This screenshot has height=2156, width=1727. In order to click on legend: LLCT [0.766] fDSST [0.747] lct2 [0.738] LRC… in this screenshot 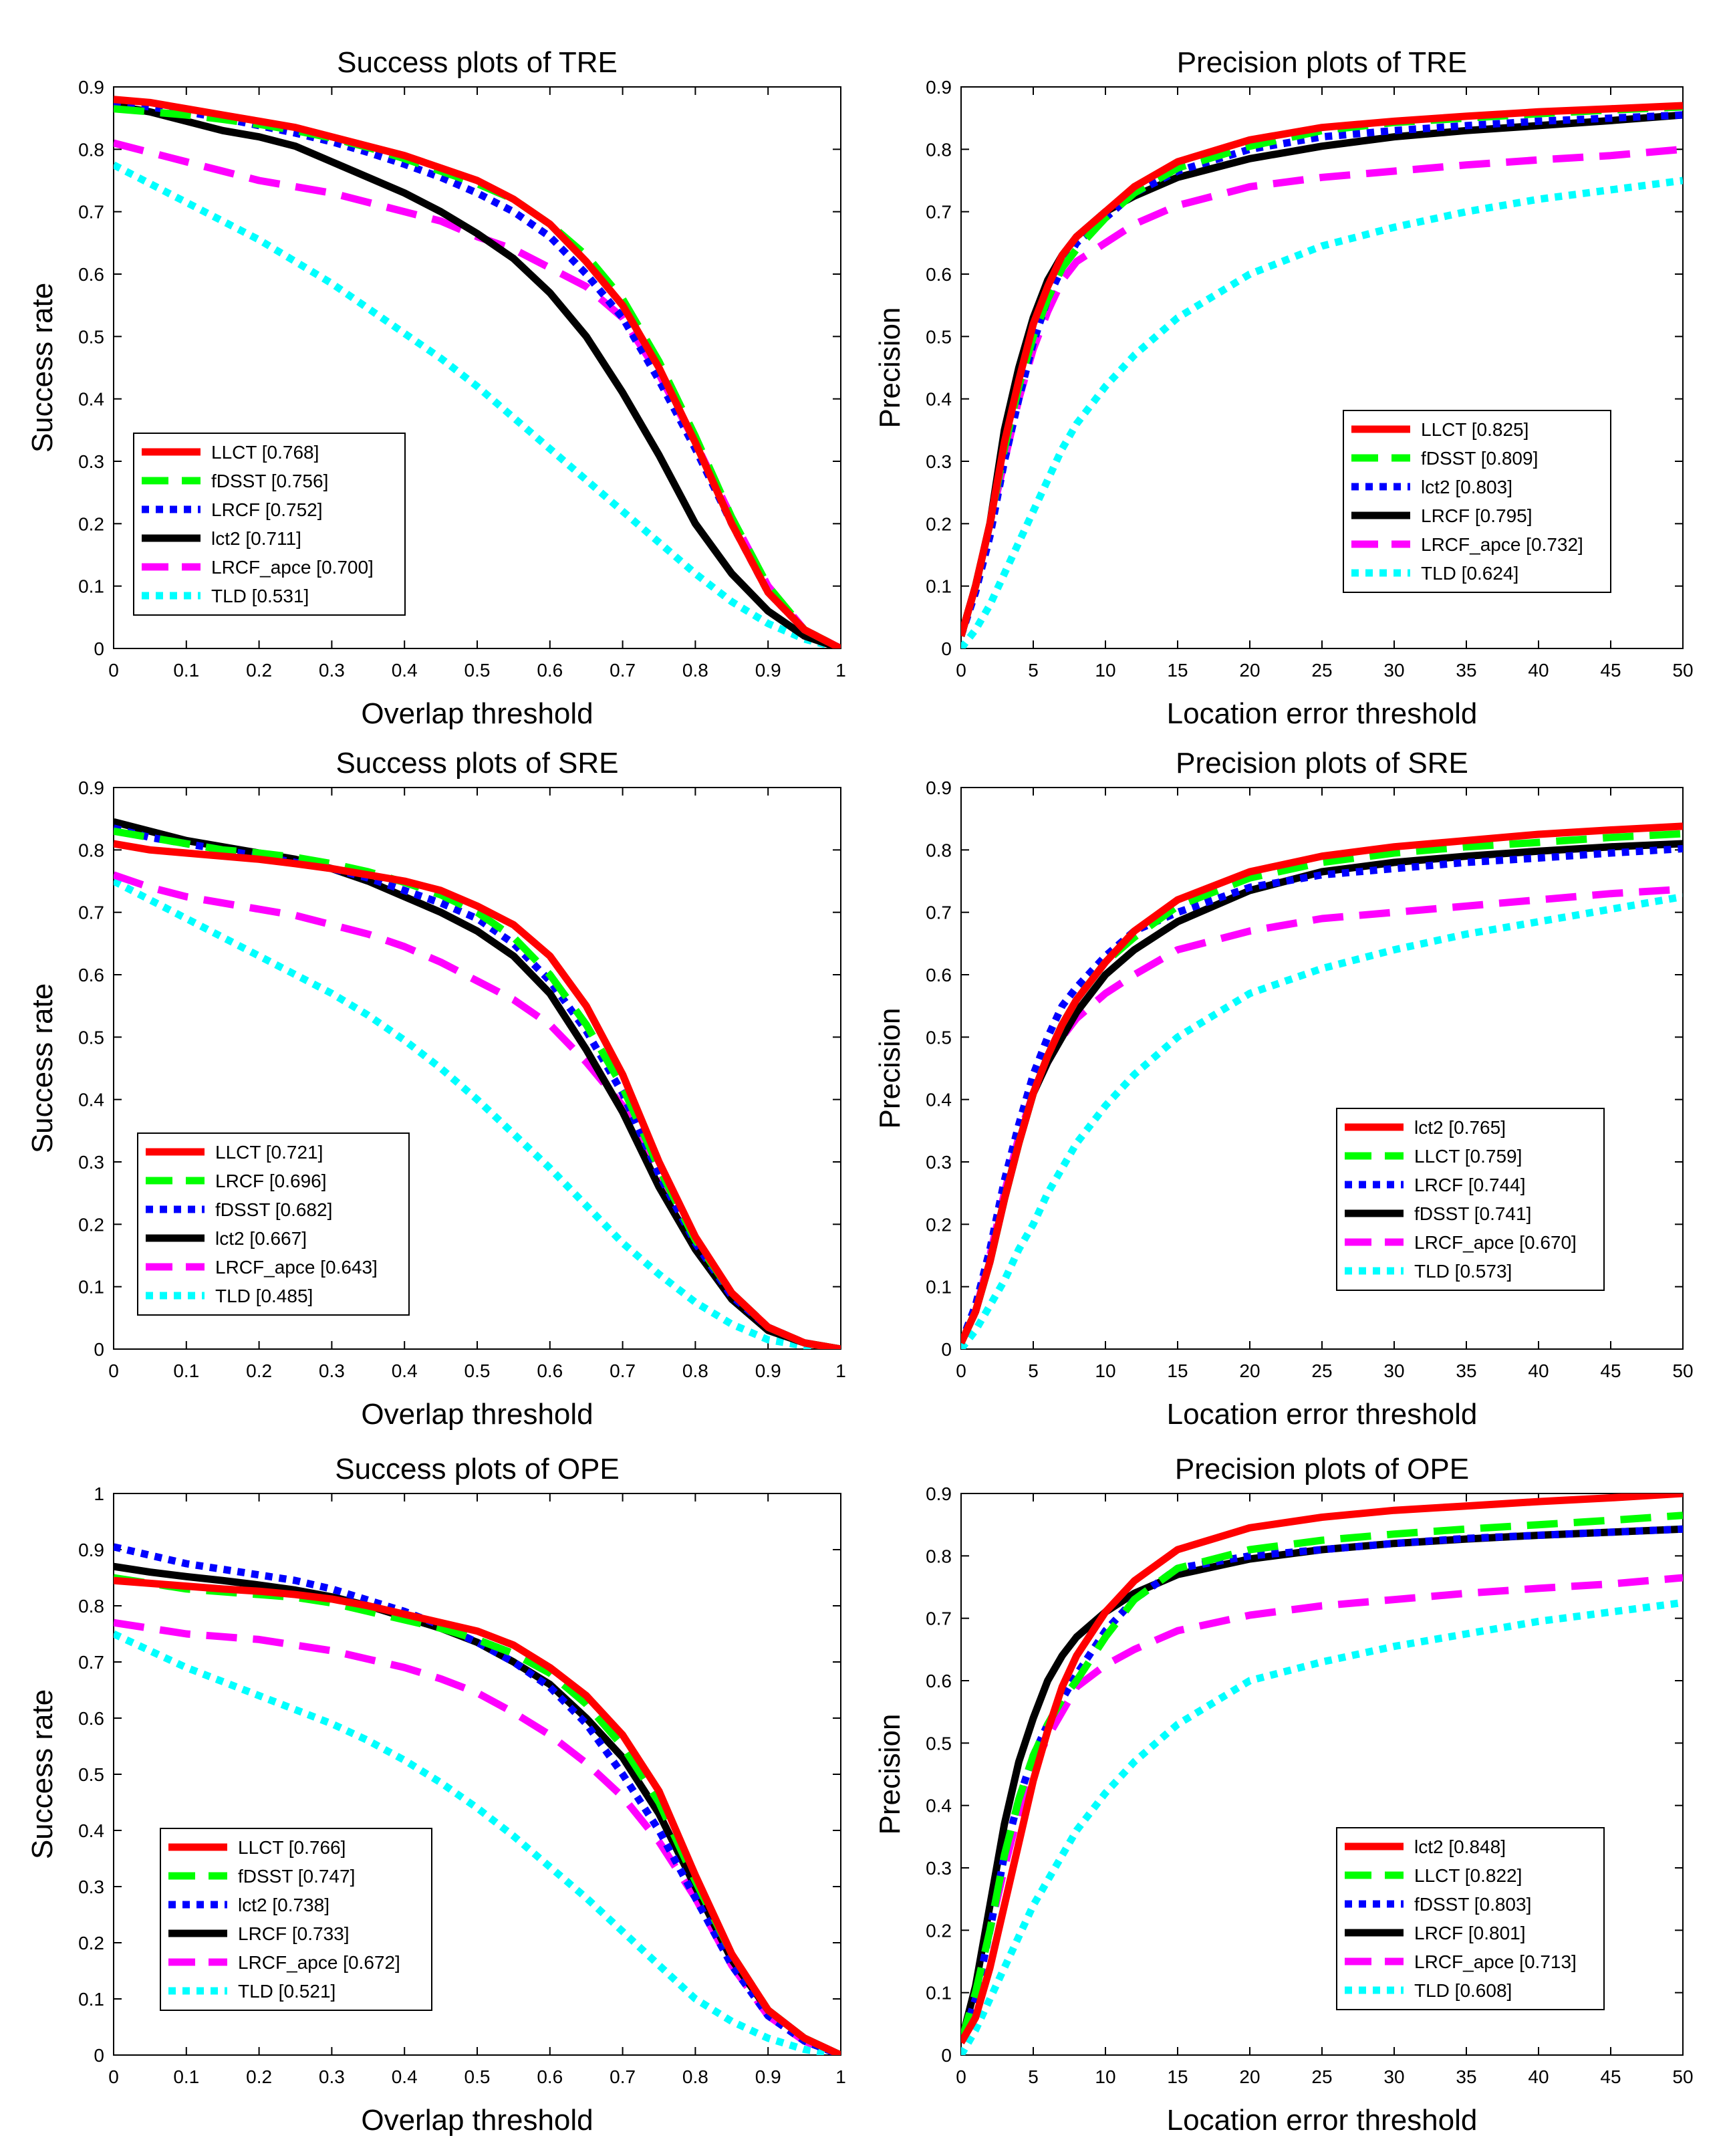, I will do `click(296, 1919)`.